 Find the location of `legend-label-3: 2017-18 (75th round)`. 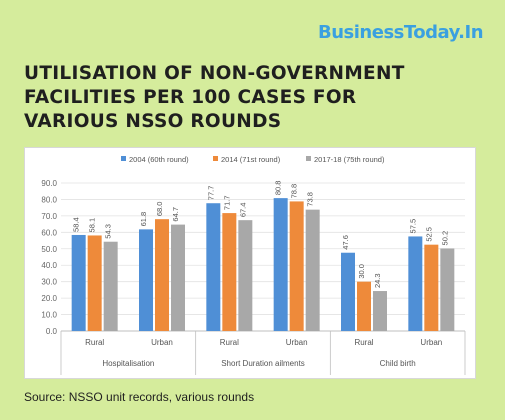

legend-label-3: 2017-18 (75th round) is located at coordinates (349, 159).